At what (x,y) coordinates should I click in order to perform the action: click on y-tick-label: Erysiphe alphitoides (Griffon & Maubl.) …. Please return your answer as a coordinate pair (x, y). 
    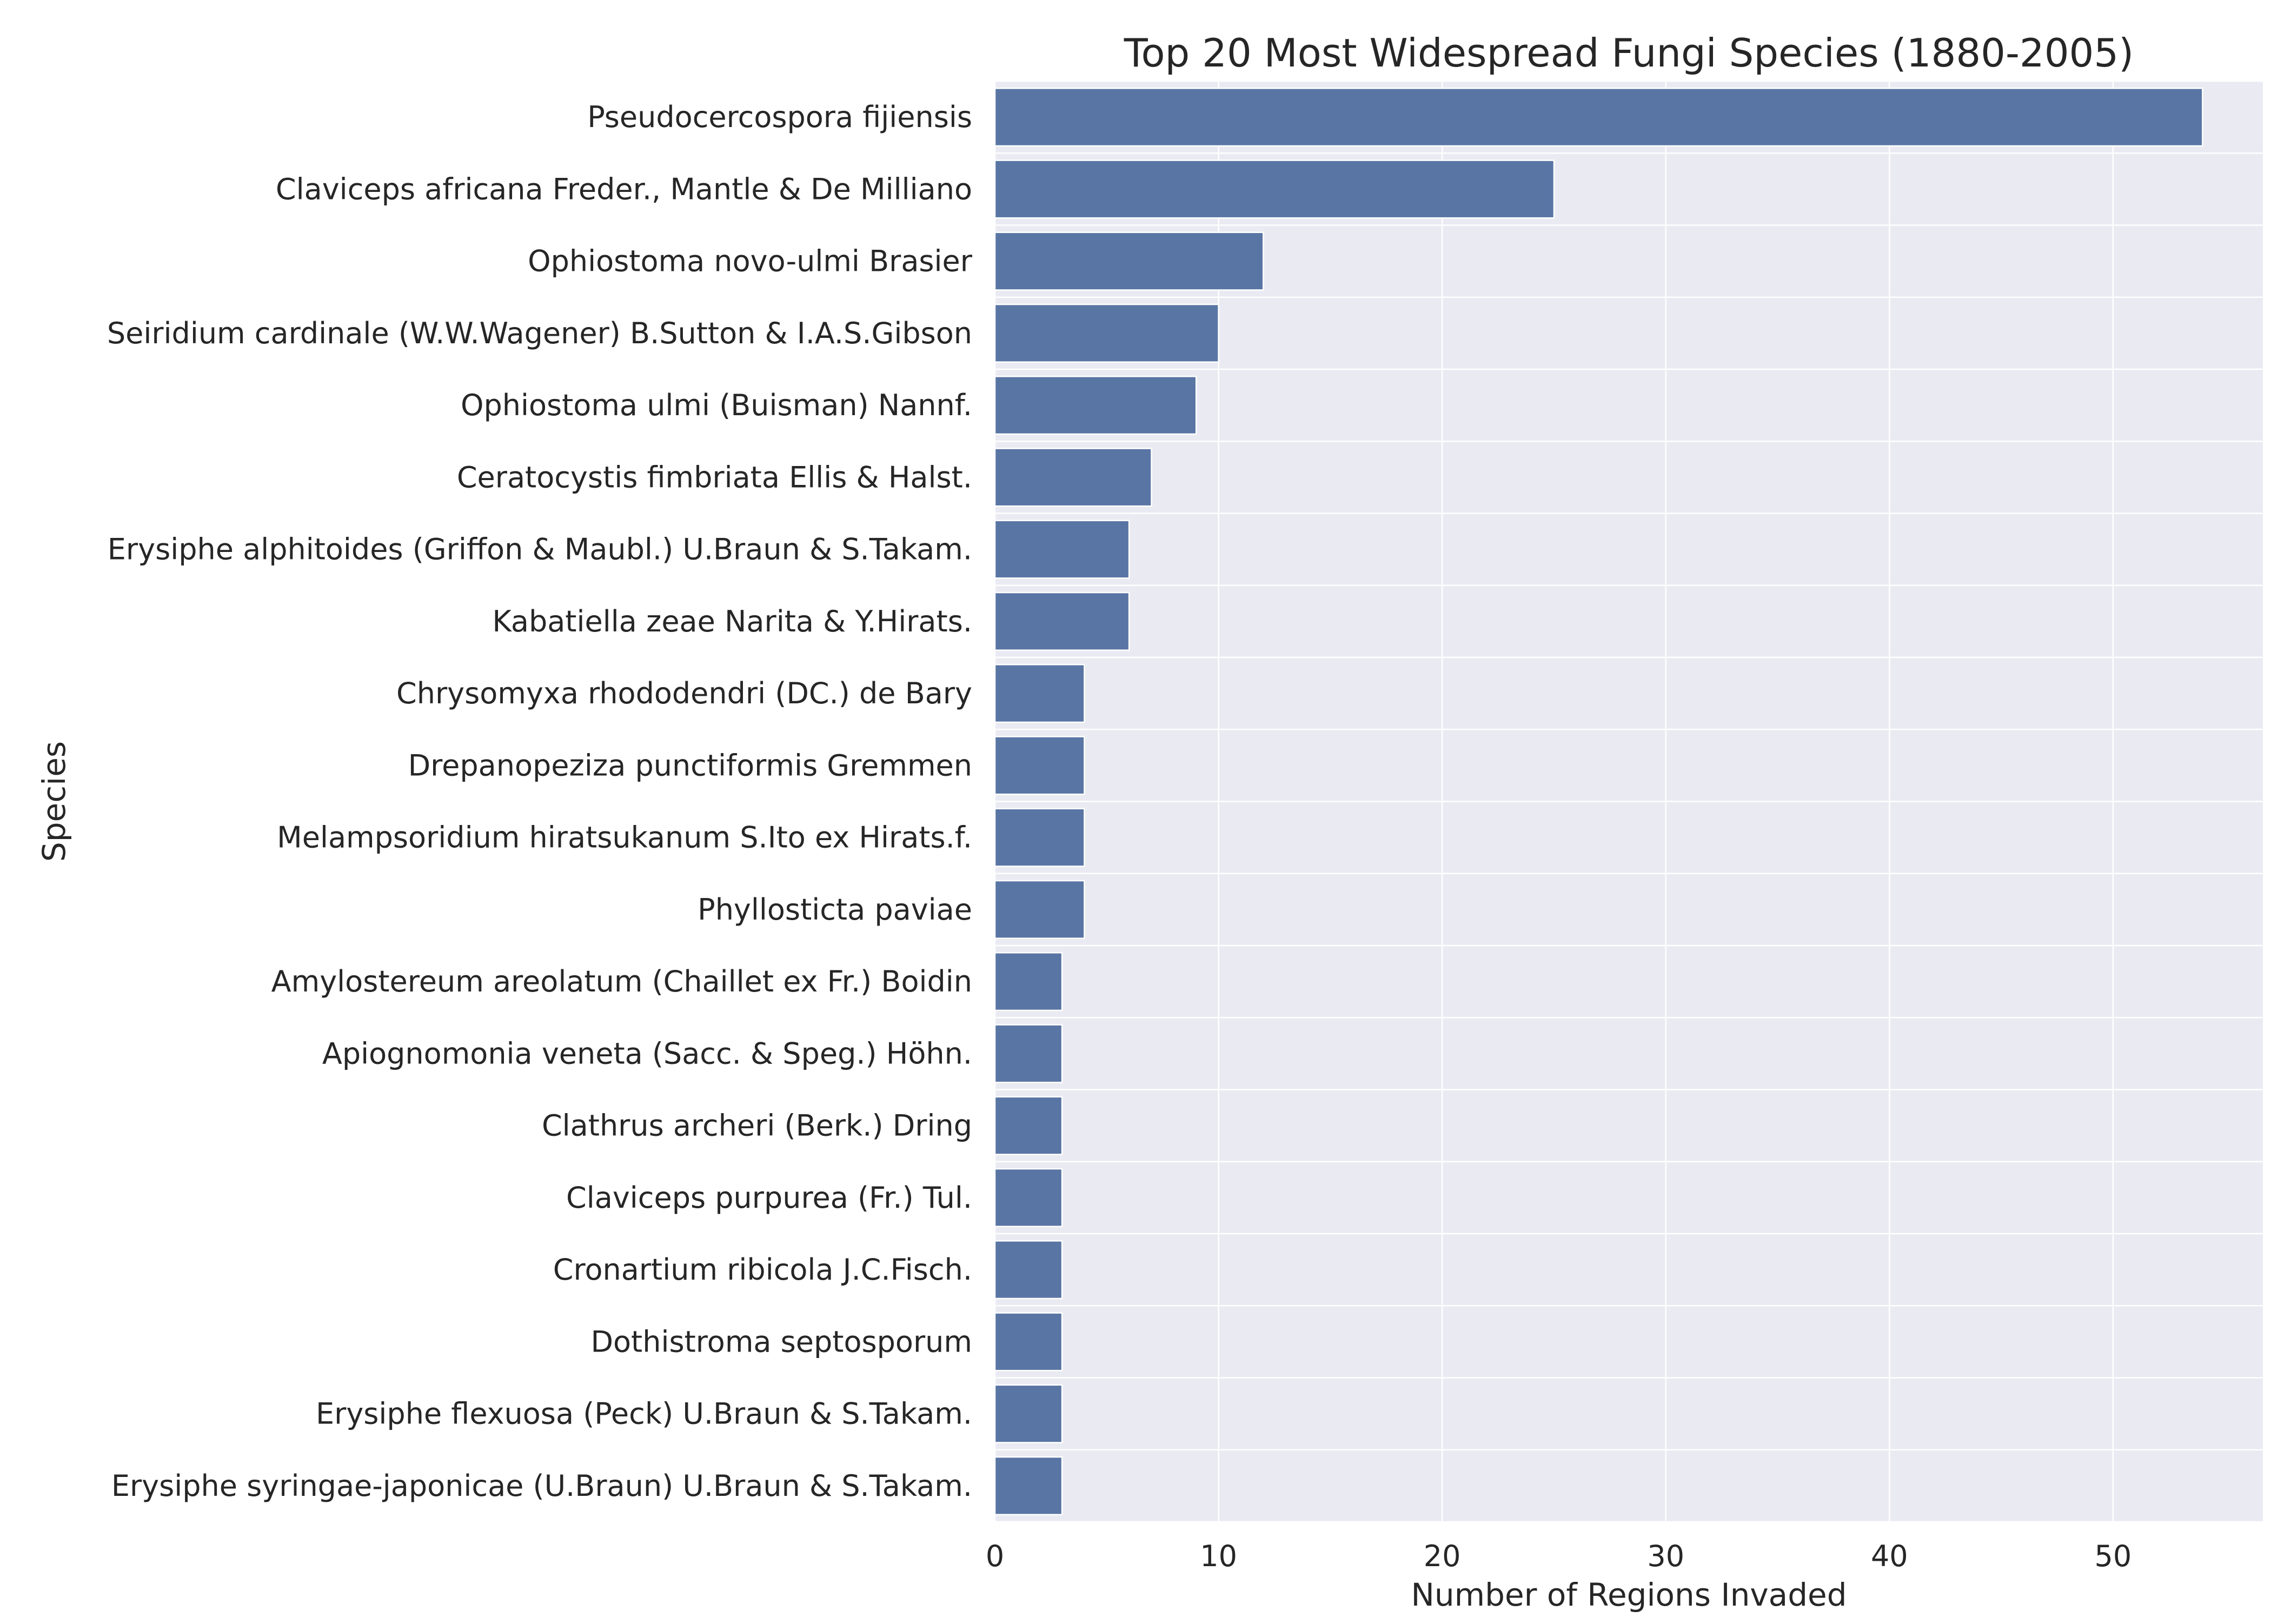
    Looking at the image, I should click on (540, 550).